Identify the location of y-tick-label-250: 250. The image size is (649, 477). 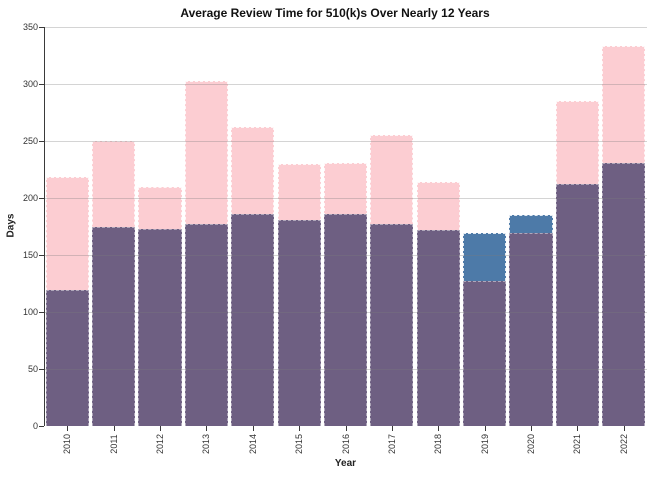
(30, 140).